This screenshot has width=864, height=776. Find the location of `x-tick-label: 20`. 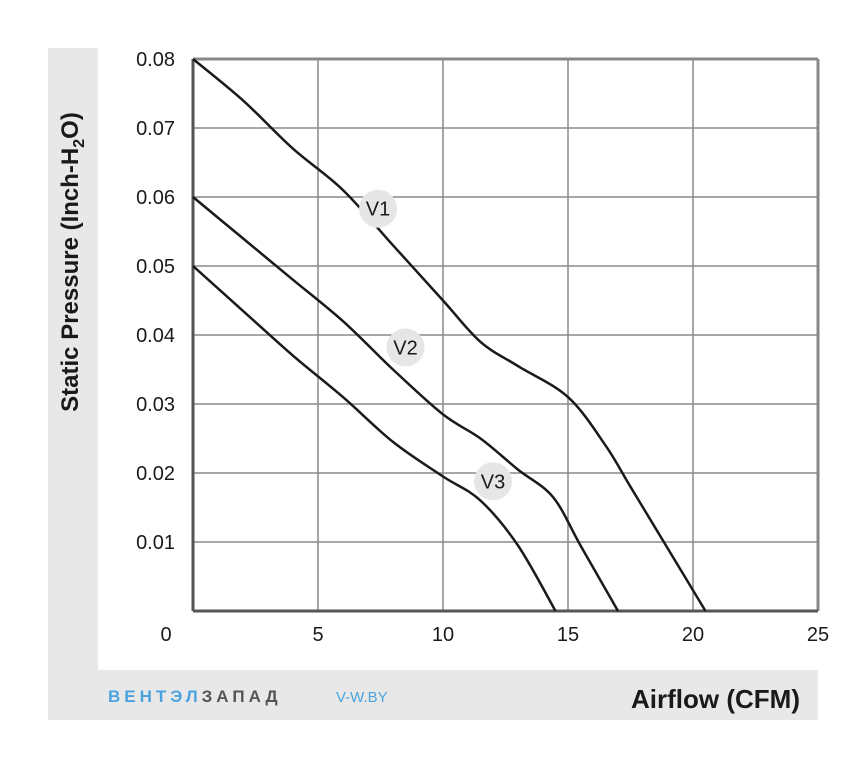

x-tick-label: 20 is located at coordinates (693, 635).